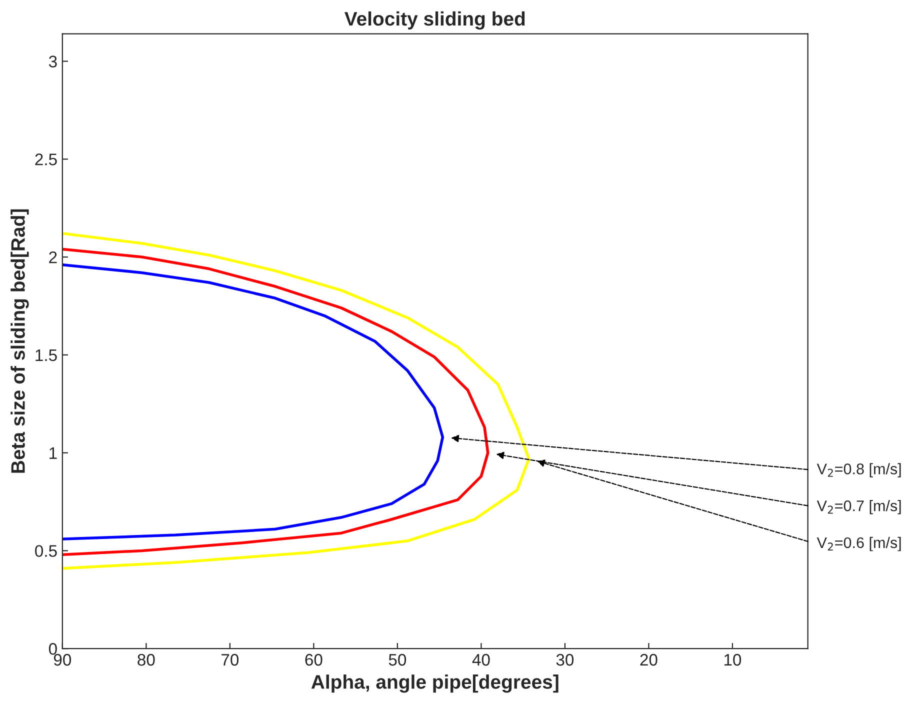  What do you see at coordinates (733, 660) in the screenshot?
I see `x-tick-label: 10` at bounding box center [733, 660].